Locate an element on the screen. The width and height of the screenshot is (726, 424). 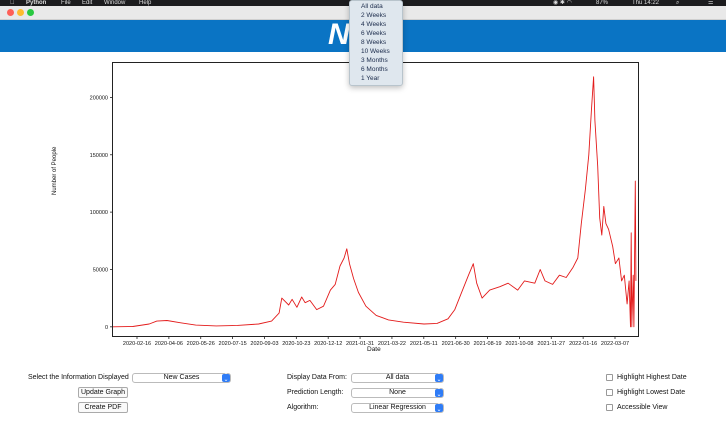
dropdown-option: 6 Weeks is located at coordinates (374, 33).